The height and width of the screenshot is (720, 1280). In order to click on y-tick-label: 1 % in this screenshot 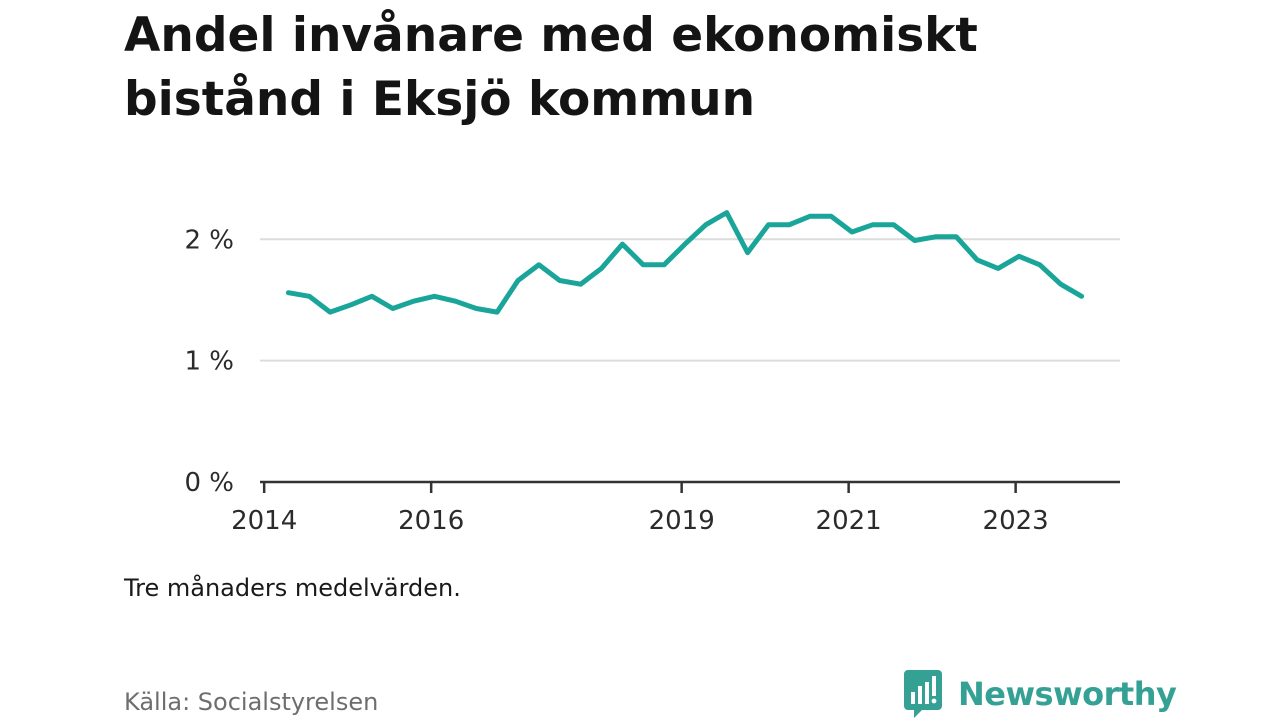, I will do `click(209, 362)`.